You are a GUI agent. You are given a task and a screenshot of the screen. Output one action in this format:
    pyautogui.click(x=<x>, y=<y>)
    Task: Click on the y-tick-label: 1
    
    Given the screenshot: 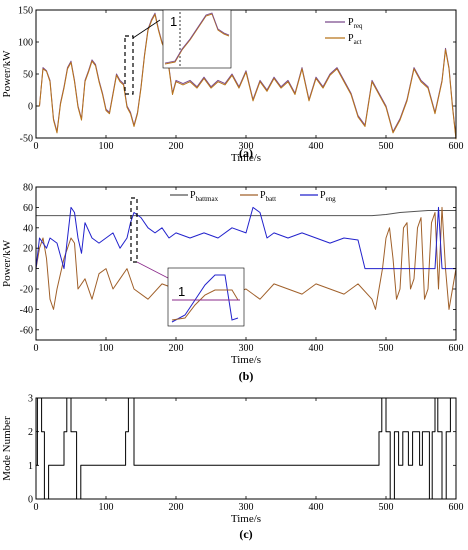 What is the action you would take?
    pyautogui.click(x=30, y=466)
    